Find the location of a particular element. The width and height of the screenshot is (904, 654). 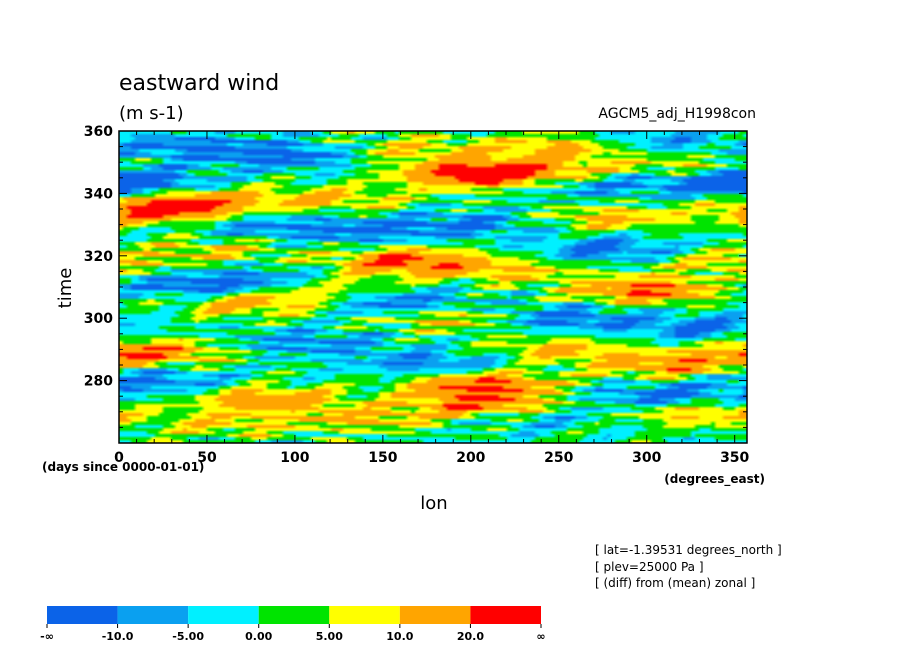

colorbar-labels: -∞ -10.0 -5.00 0.00 5.00 10.0 20.0 ∞ is located at coordinates (293, 633).